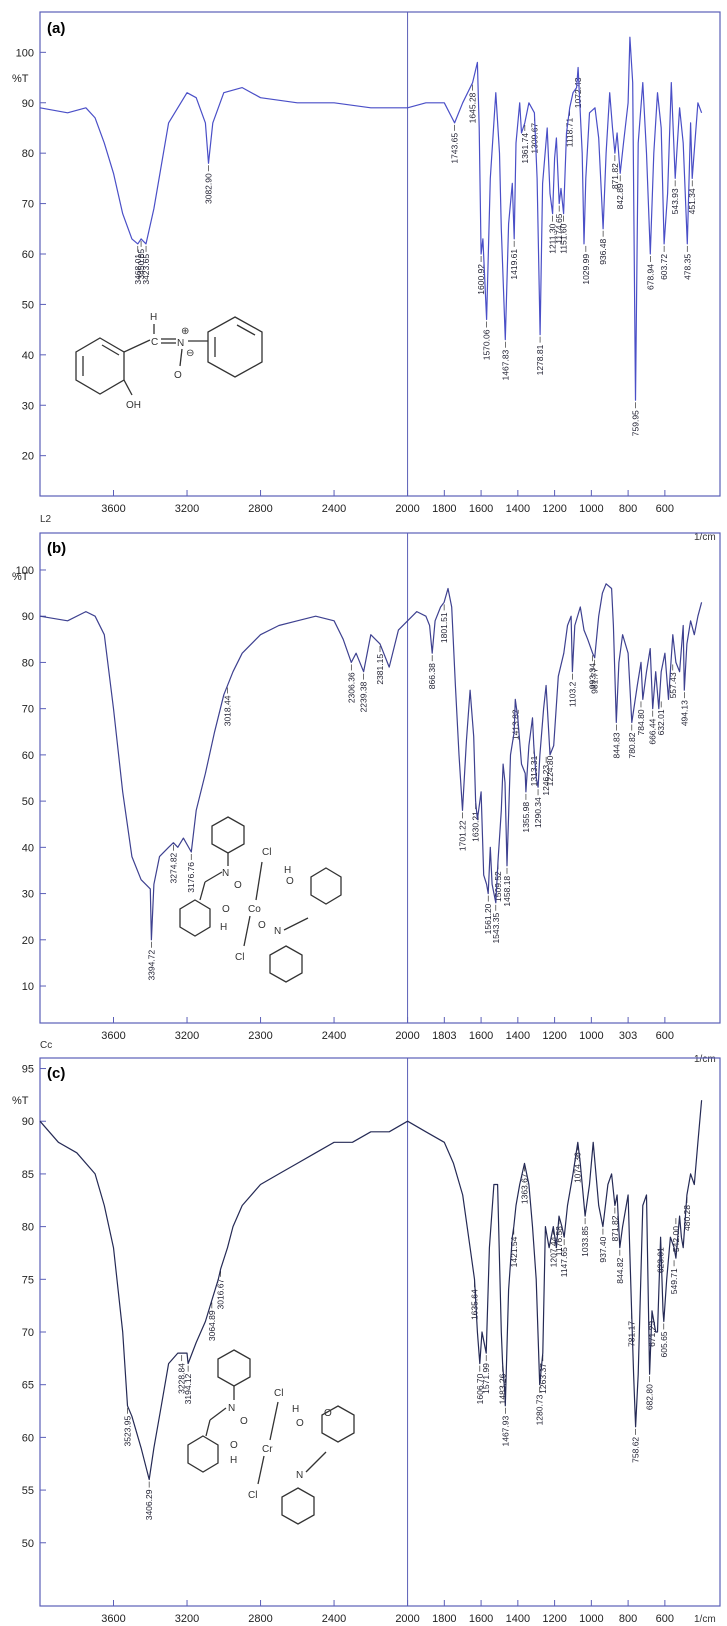  I want to click on peak-label: 1543.35, so click(496, 928).